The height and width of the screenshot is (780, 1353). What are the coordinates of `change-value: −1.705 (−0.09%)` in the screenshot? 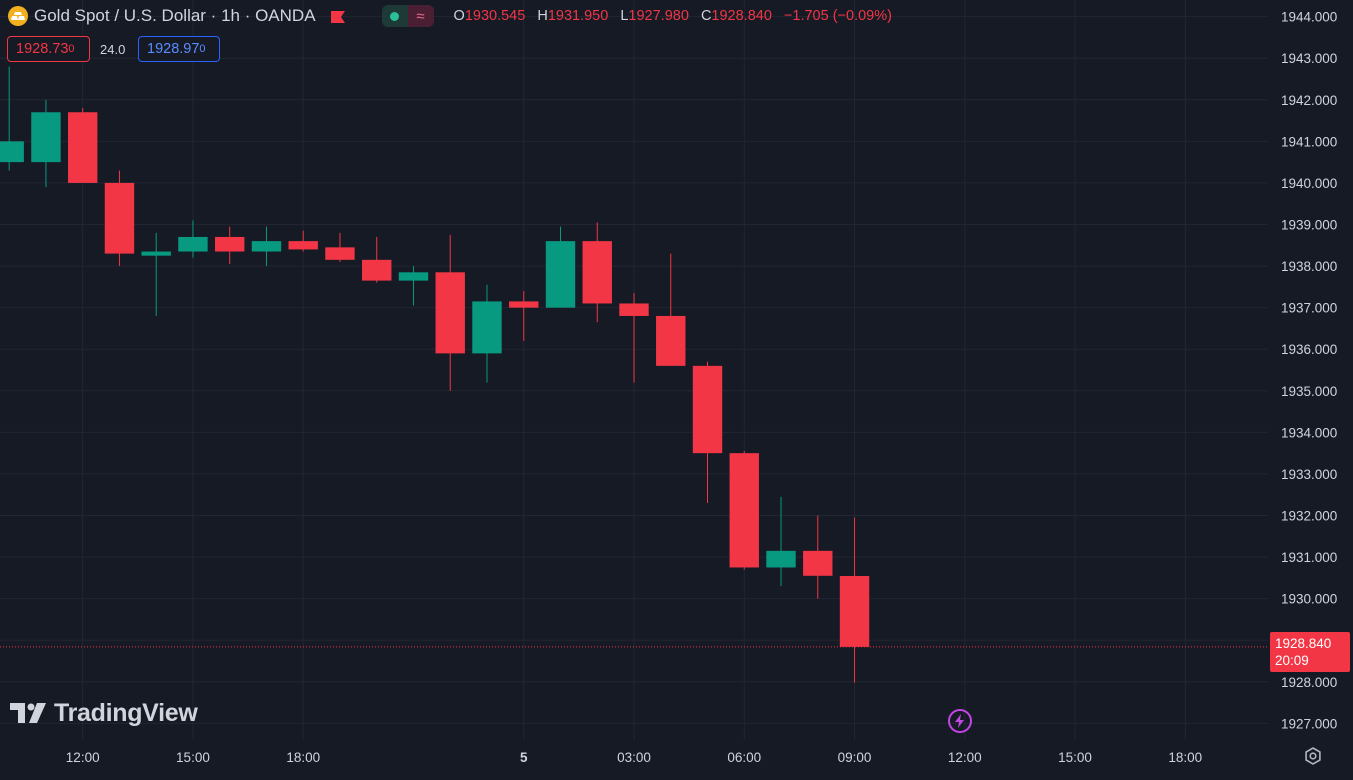 It's located at (837, 16).